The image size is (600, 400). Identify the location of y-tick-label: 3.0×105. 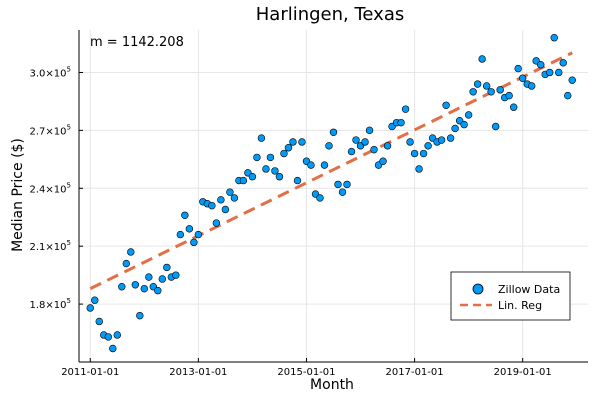
(50, 72).